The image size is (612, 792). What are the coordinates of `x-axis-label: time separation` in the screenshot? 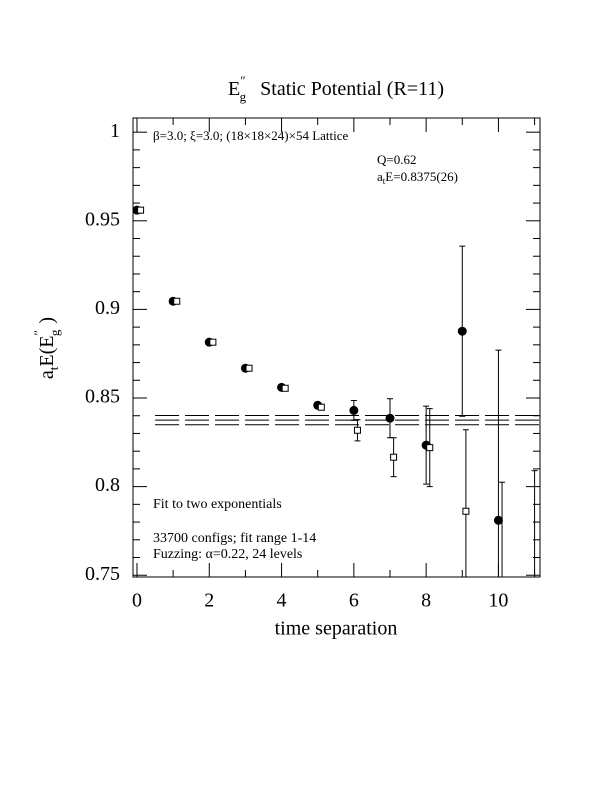 It's located at (336, 629).